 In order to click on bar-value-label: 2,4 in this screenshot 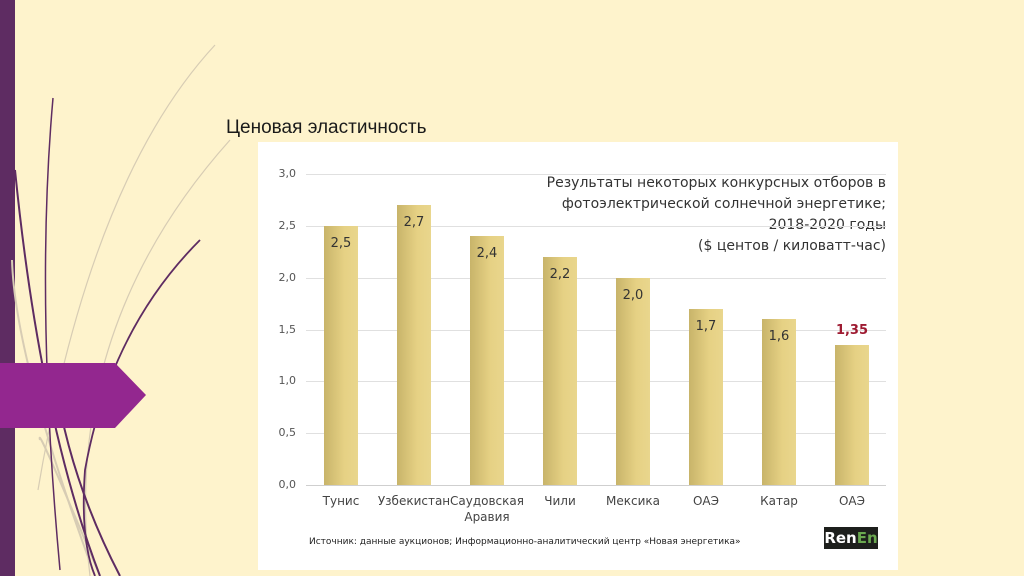, I will do `click(487, 254)`.